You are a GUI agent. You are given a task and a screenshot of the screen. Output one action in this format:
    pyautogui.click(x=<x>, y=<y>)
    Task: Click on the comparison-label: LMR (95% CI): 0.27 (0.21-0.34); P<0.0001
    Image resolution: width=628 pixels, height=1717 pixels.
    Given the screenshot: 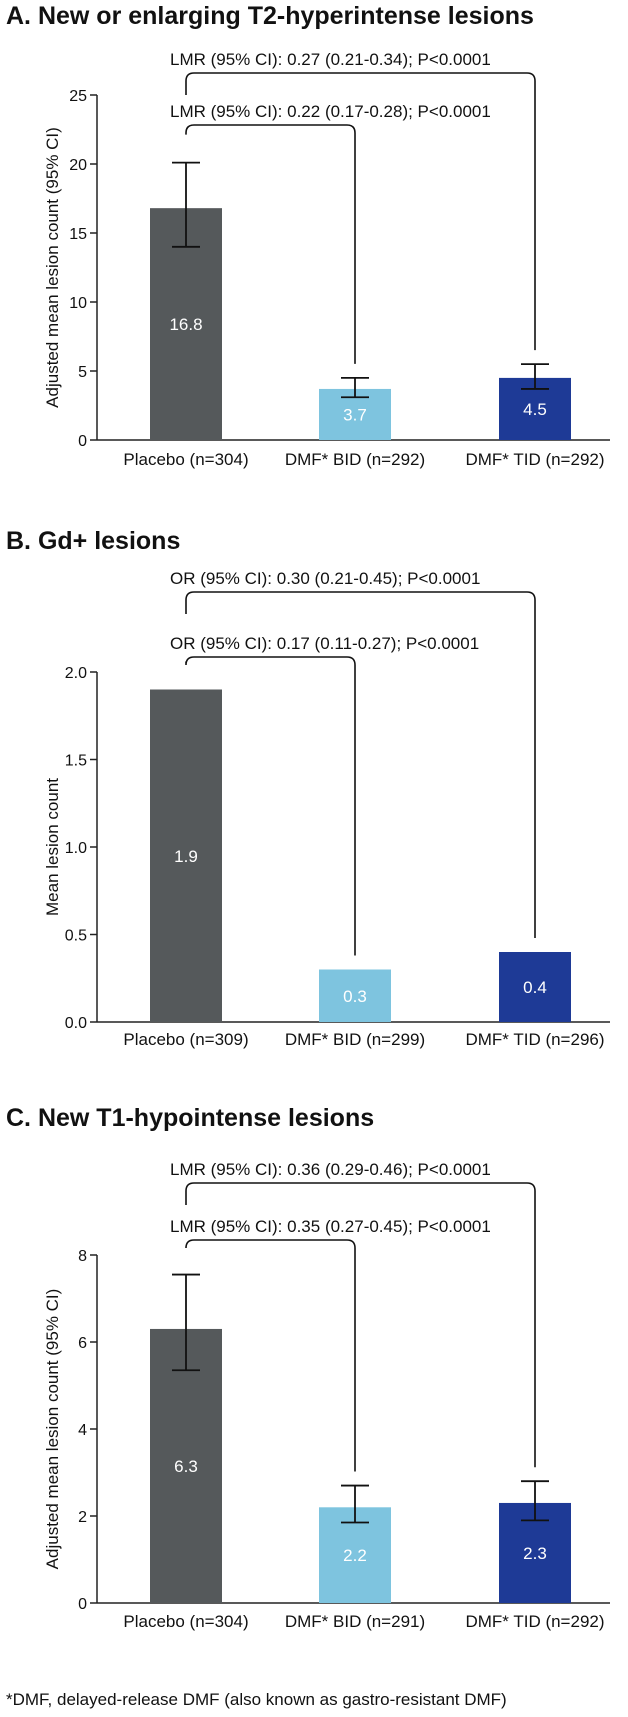 What is the action you would take?
    pyautogui.click(x=330, y=59)
    